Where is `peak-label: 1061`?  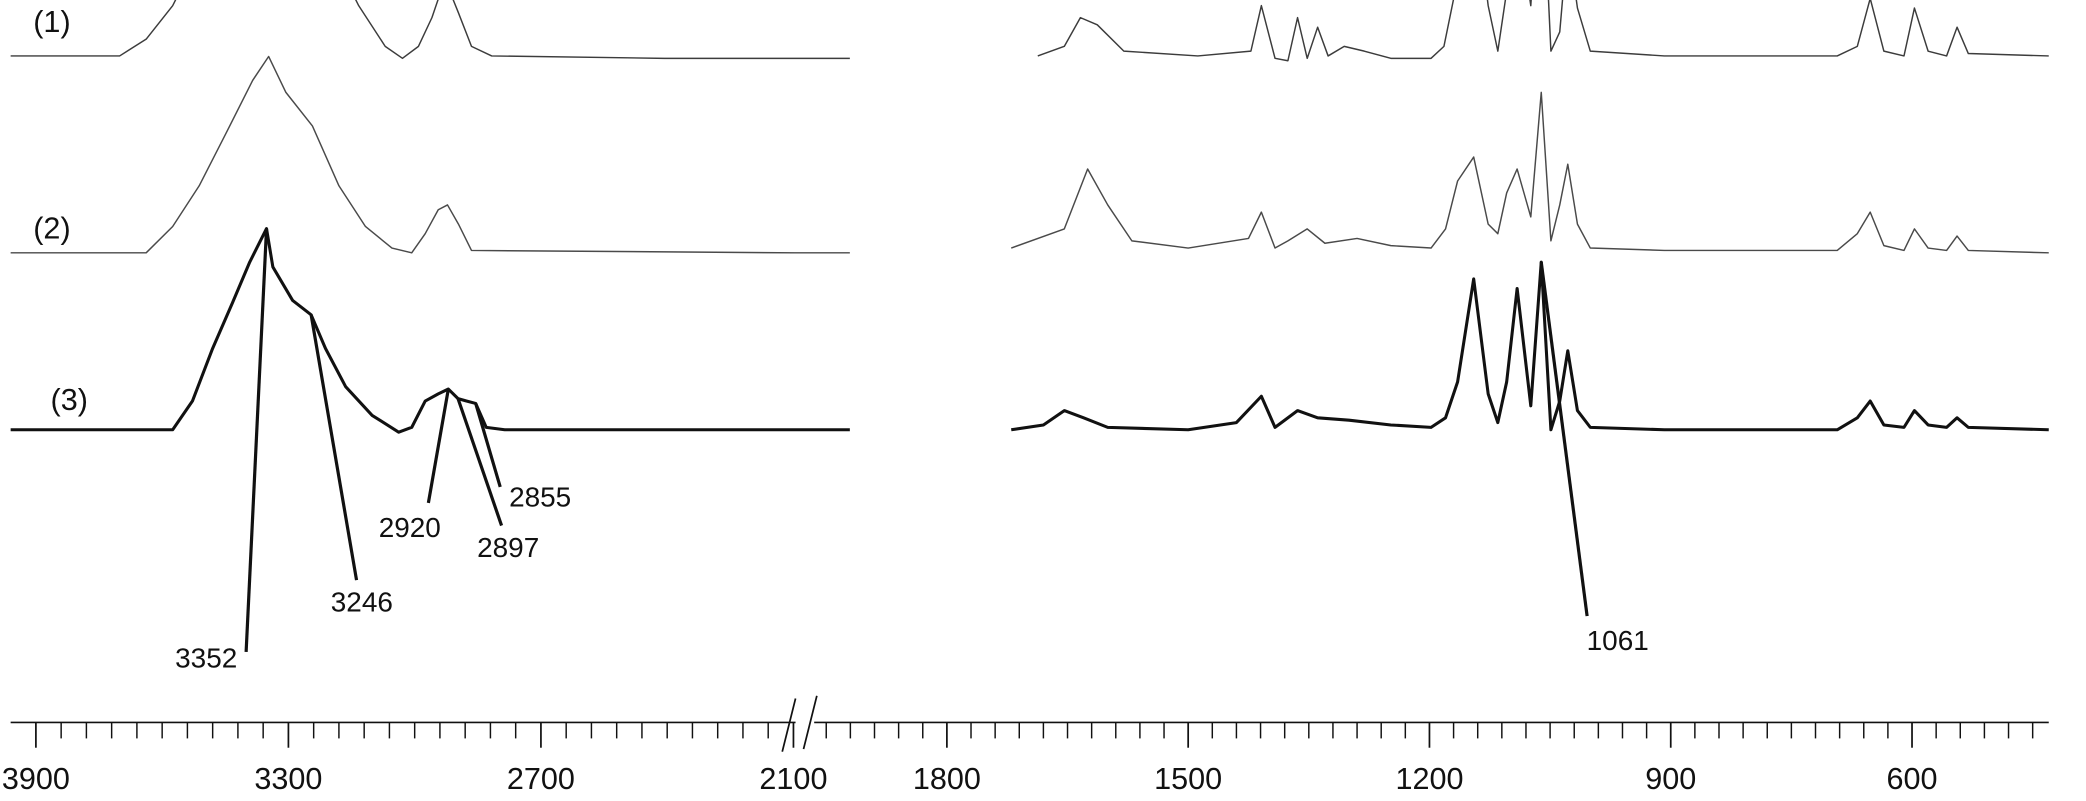 peak-label: 1061 is located at coordinates (1618, 640).